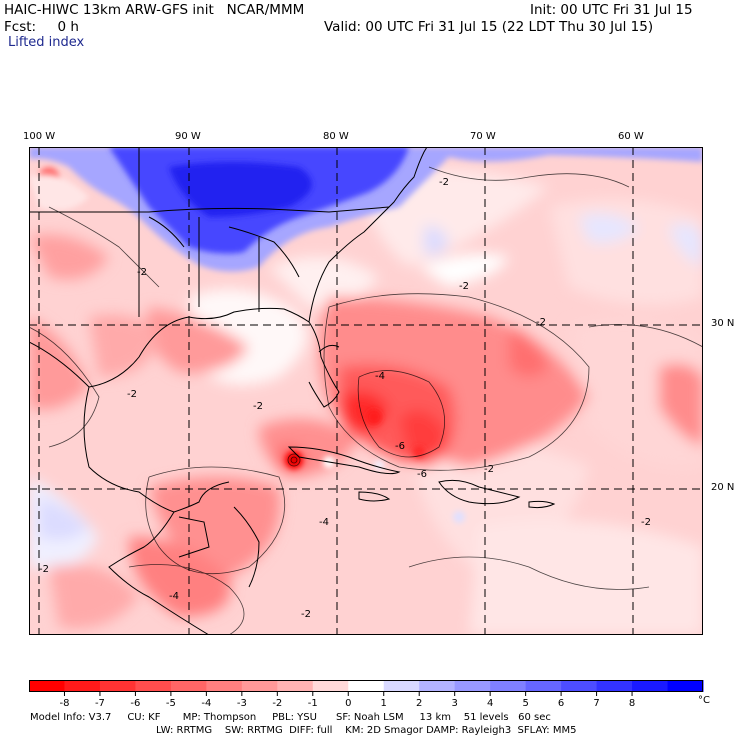 This screenshot has width=740, height=740. What do you see at coordinates (313, 703) in the screenshot?
I see `colorbar-tick-label: -1` at bounding box center [313, 703].